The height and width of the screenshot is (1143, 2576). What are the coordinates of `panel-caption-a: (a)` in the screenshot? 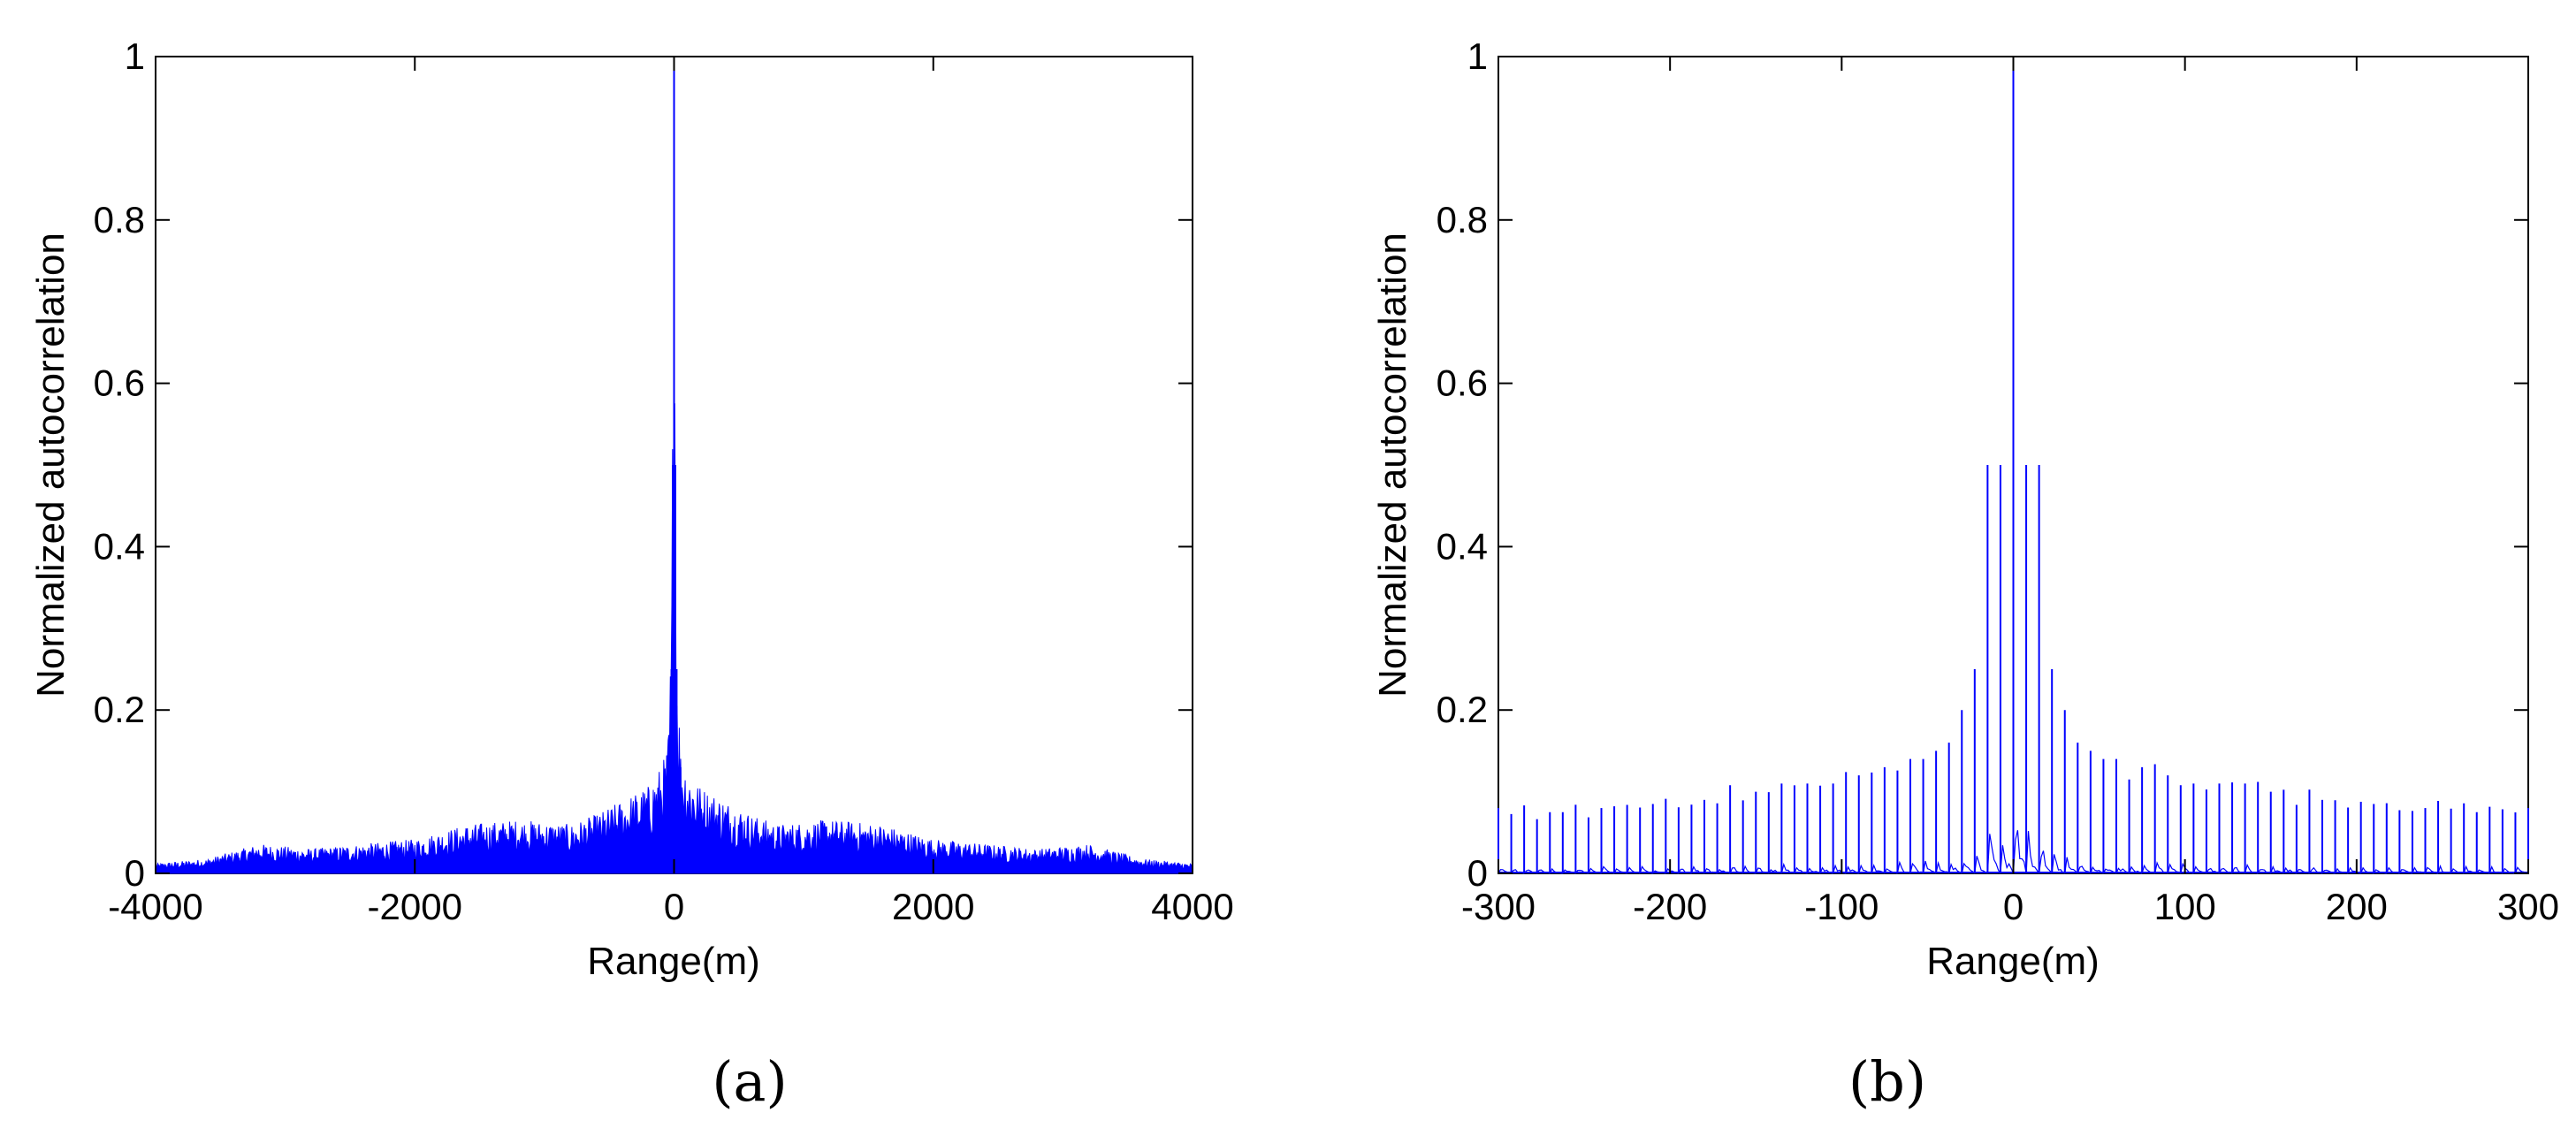 It's located at (749, 1081).